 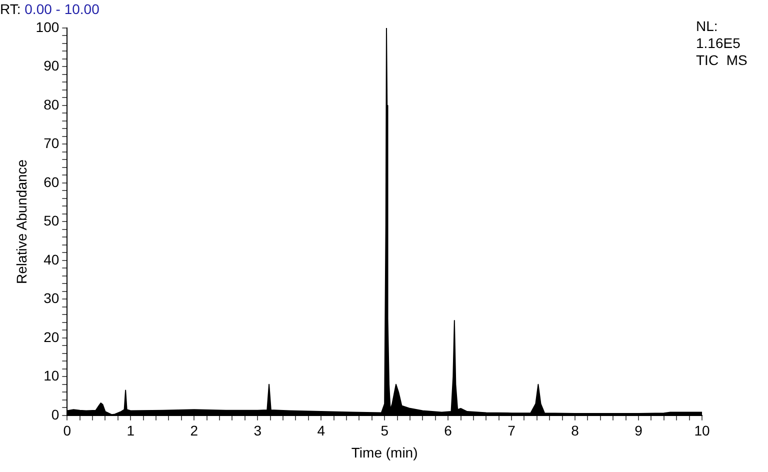 I want to click on x-tick-label: 3, so click(x=258, y=430).